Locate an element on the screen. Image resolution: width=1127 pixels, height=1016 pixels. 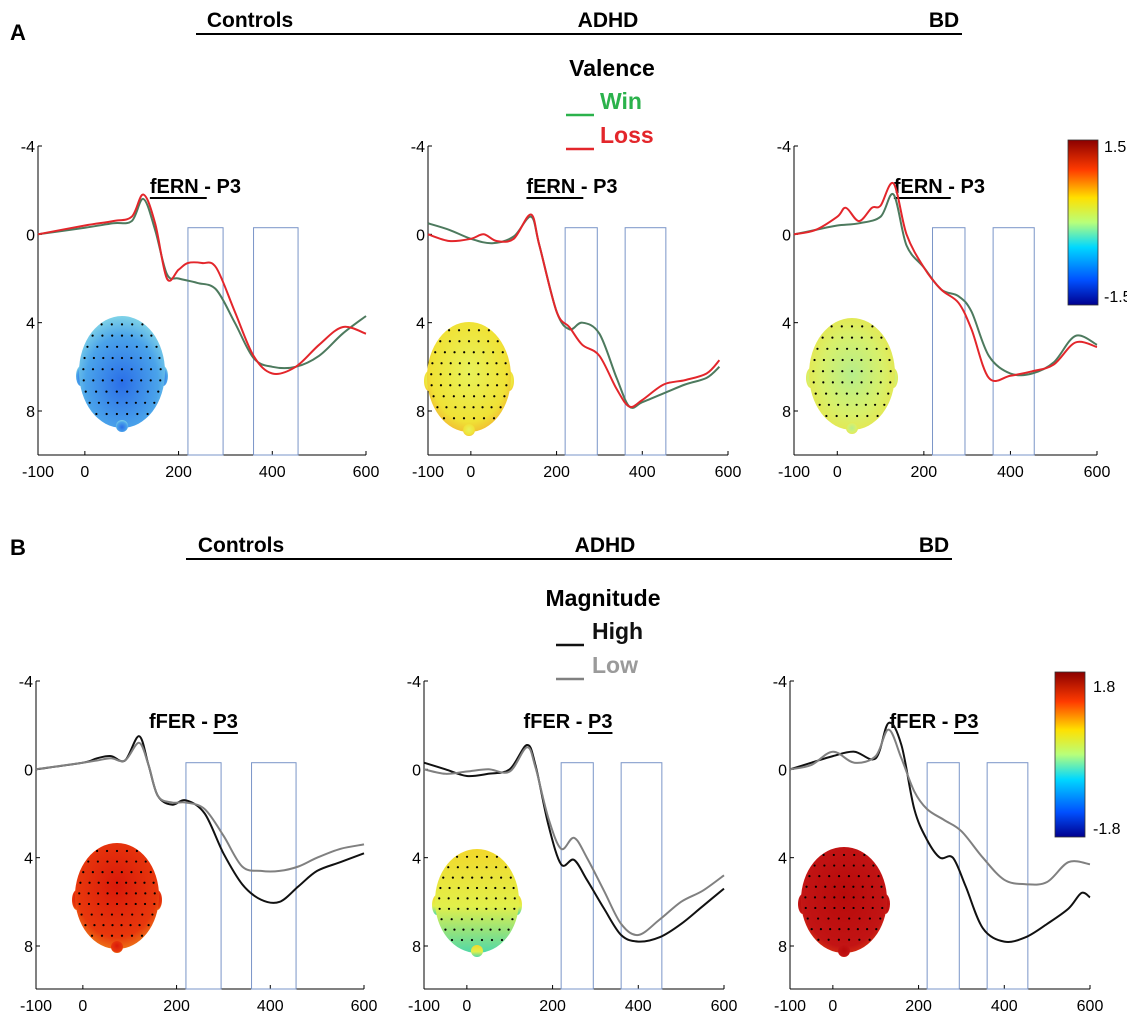
panel-label-b: B is located at coordinates (18, 547).